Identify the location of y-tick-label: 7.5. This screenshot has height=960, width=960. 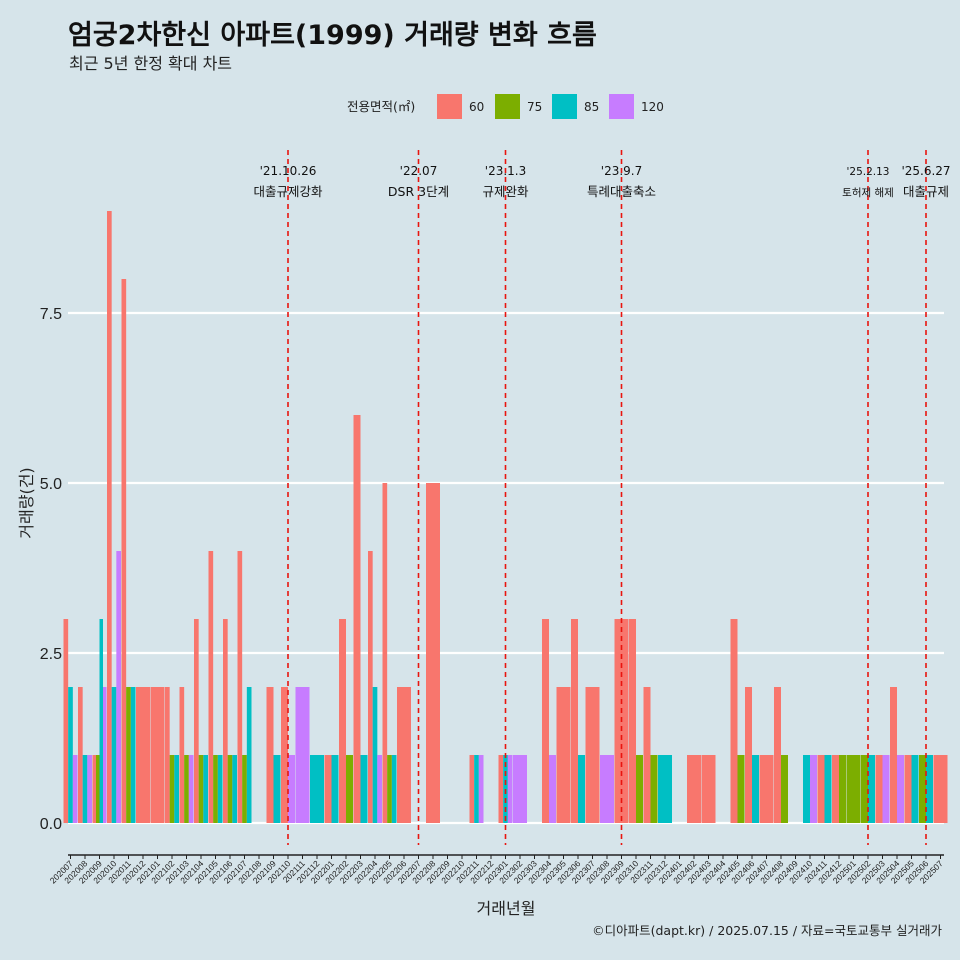
(51, 314).